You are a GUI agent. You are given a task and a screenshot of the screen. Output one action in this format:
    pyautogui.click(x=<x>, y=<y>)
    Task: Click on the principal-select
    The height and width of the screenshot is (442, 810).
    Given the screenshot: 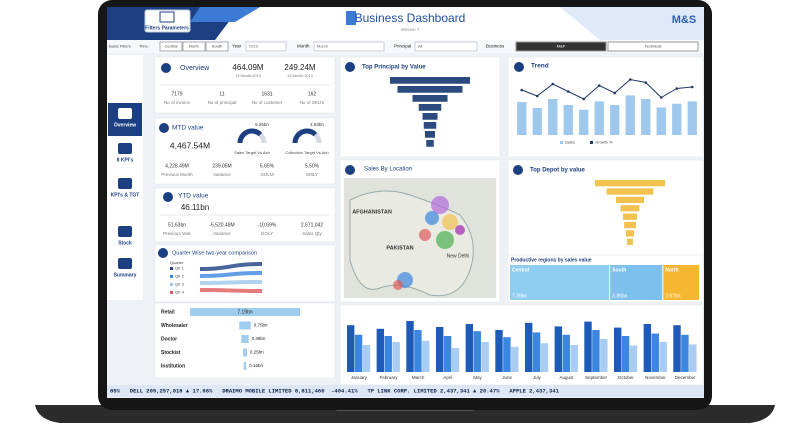 What is the action you would take?
    pyautogui.click(x=446, y=46)
    